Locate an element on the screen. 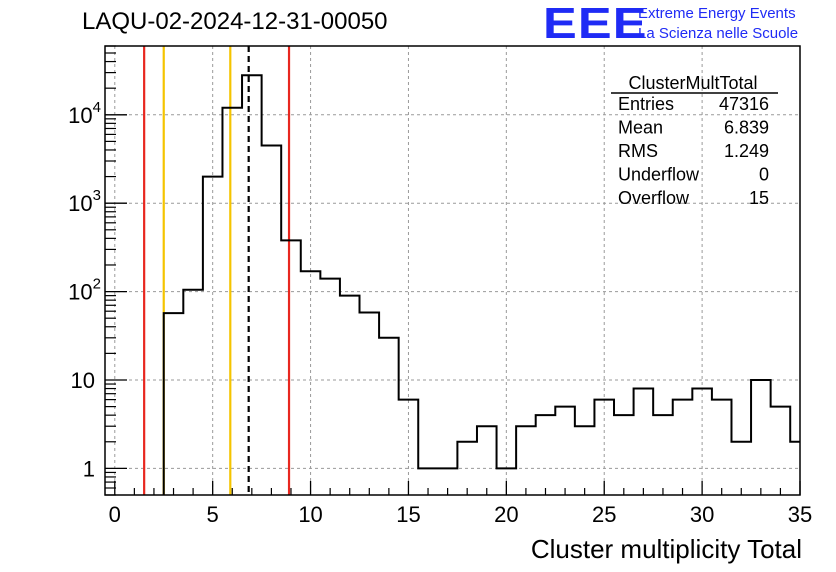 Image resolution: width=836 pixels, height=572 pixels. x-tick-label: 35 is located at coordinates (800, 514).